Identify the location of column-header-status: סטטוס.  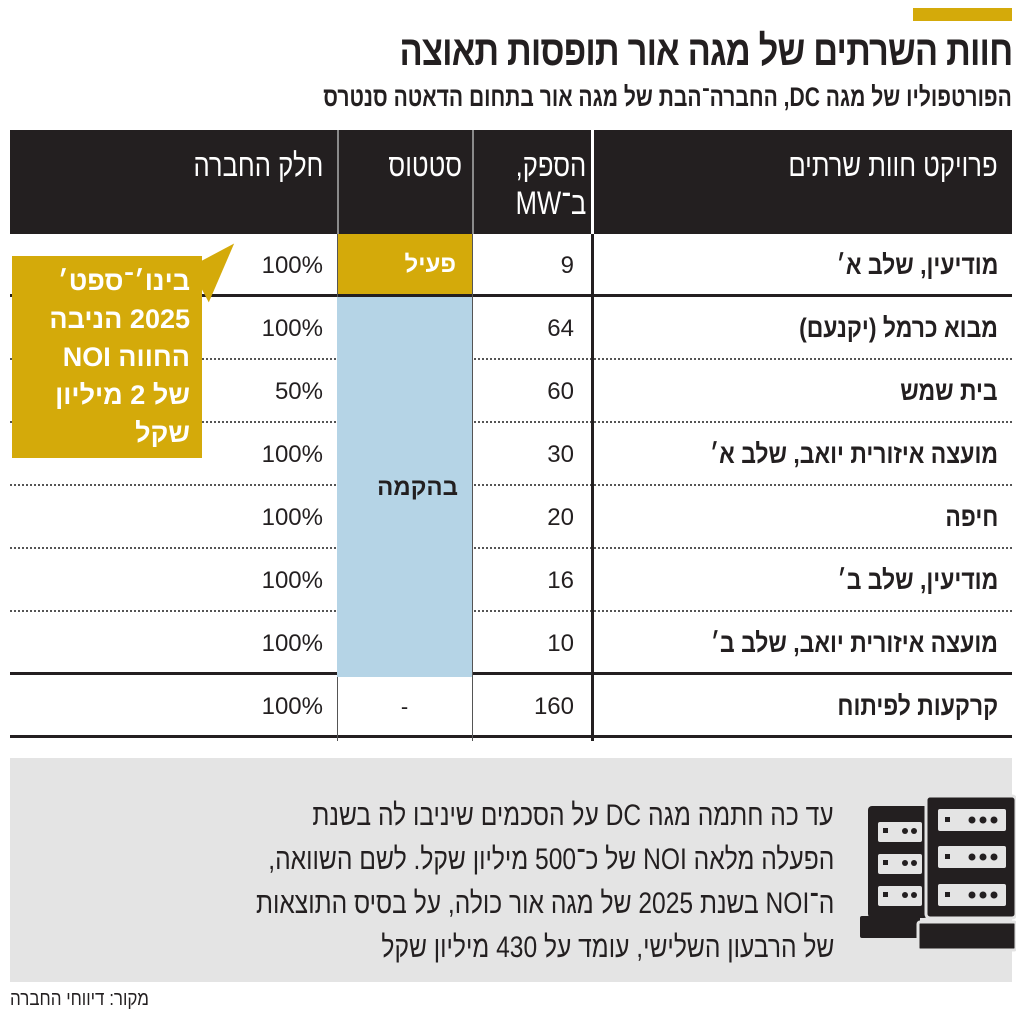
(425, 165).